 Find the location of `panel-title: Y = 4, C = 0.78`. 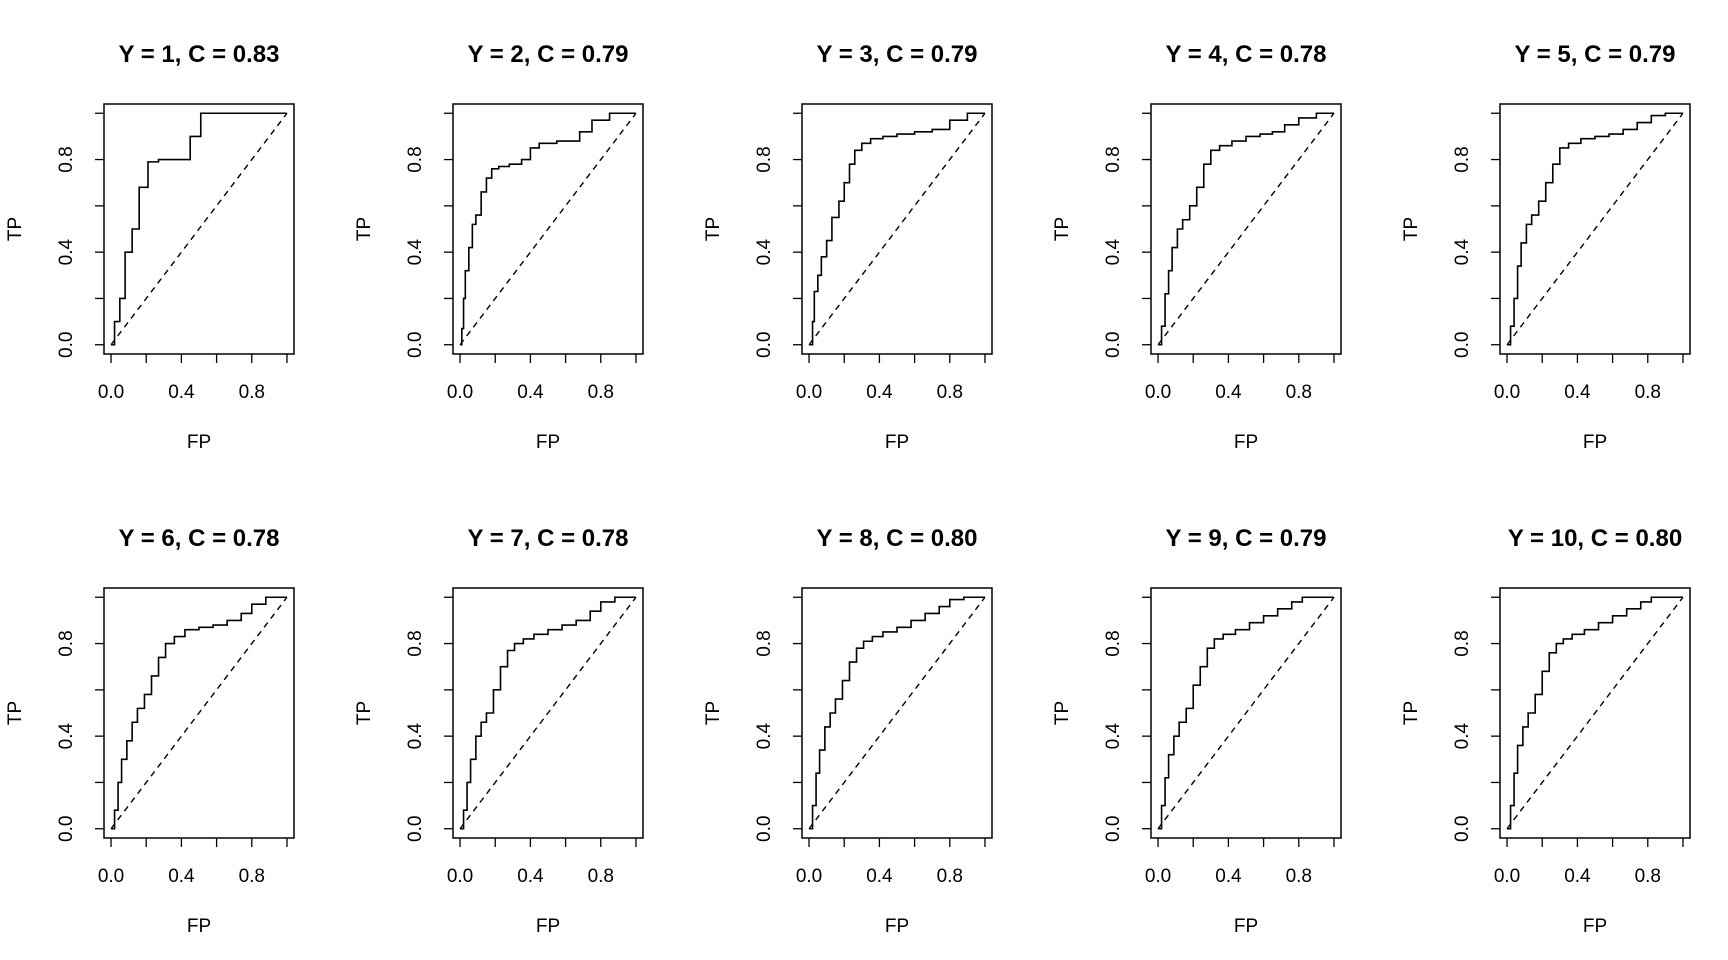

panel-title: Y = 4, C = 0.78 is located at coordinates (1245, 54).